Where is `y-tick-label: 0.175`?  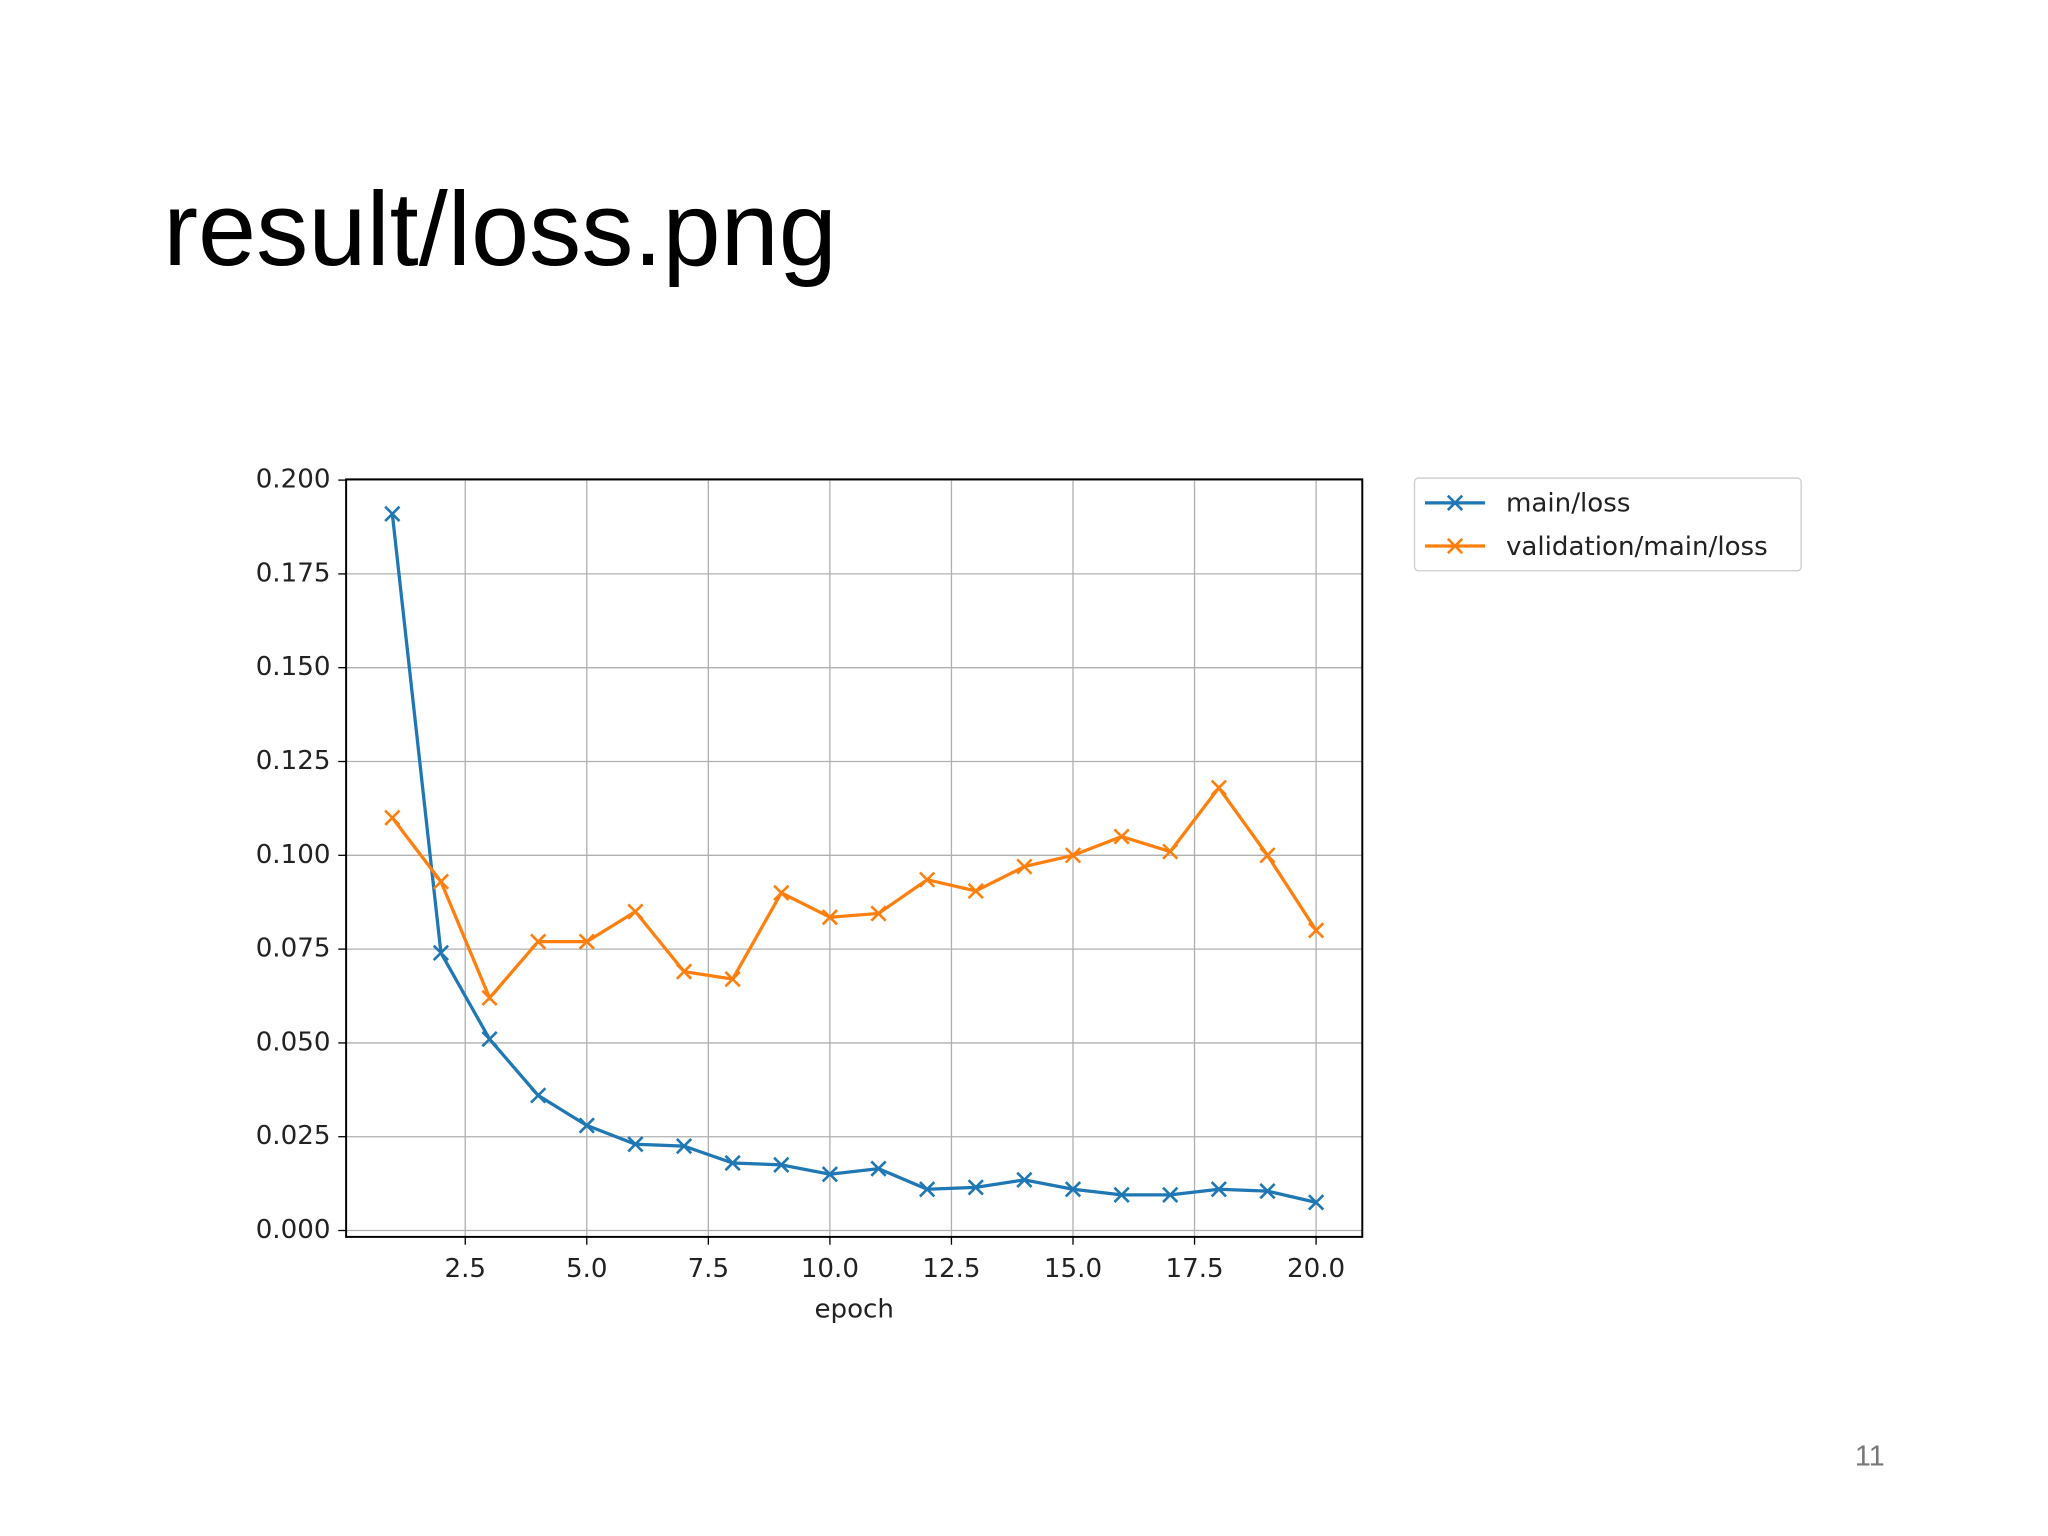 y-tick-label: 0.175 is located at coordinates (293, 573).